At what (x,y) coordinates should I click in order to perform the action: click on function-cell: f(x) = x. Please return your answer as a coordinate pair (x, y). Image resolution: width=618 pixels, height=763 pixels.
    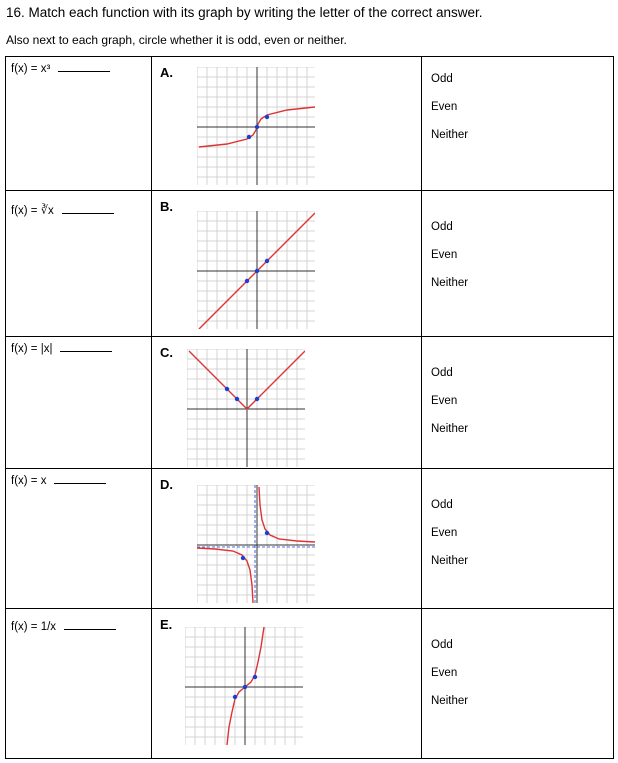
    Looking at the image, I should click on (79, 538).